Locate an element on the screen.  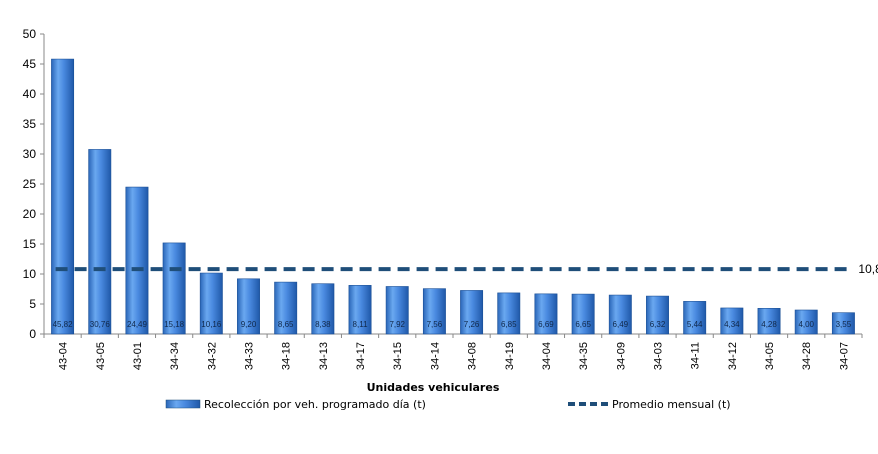
x-tick-label: 34-08 is located at coordinates (473, 356).